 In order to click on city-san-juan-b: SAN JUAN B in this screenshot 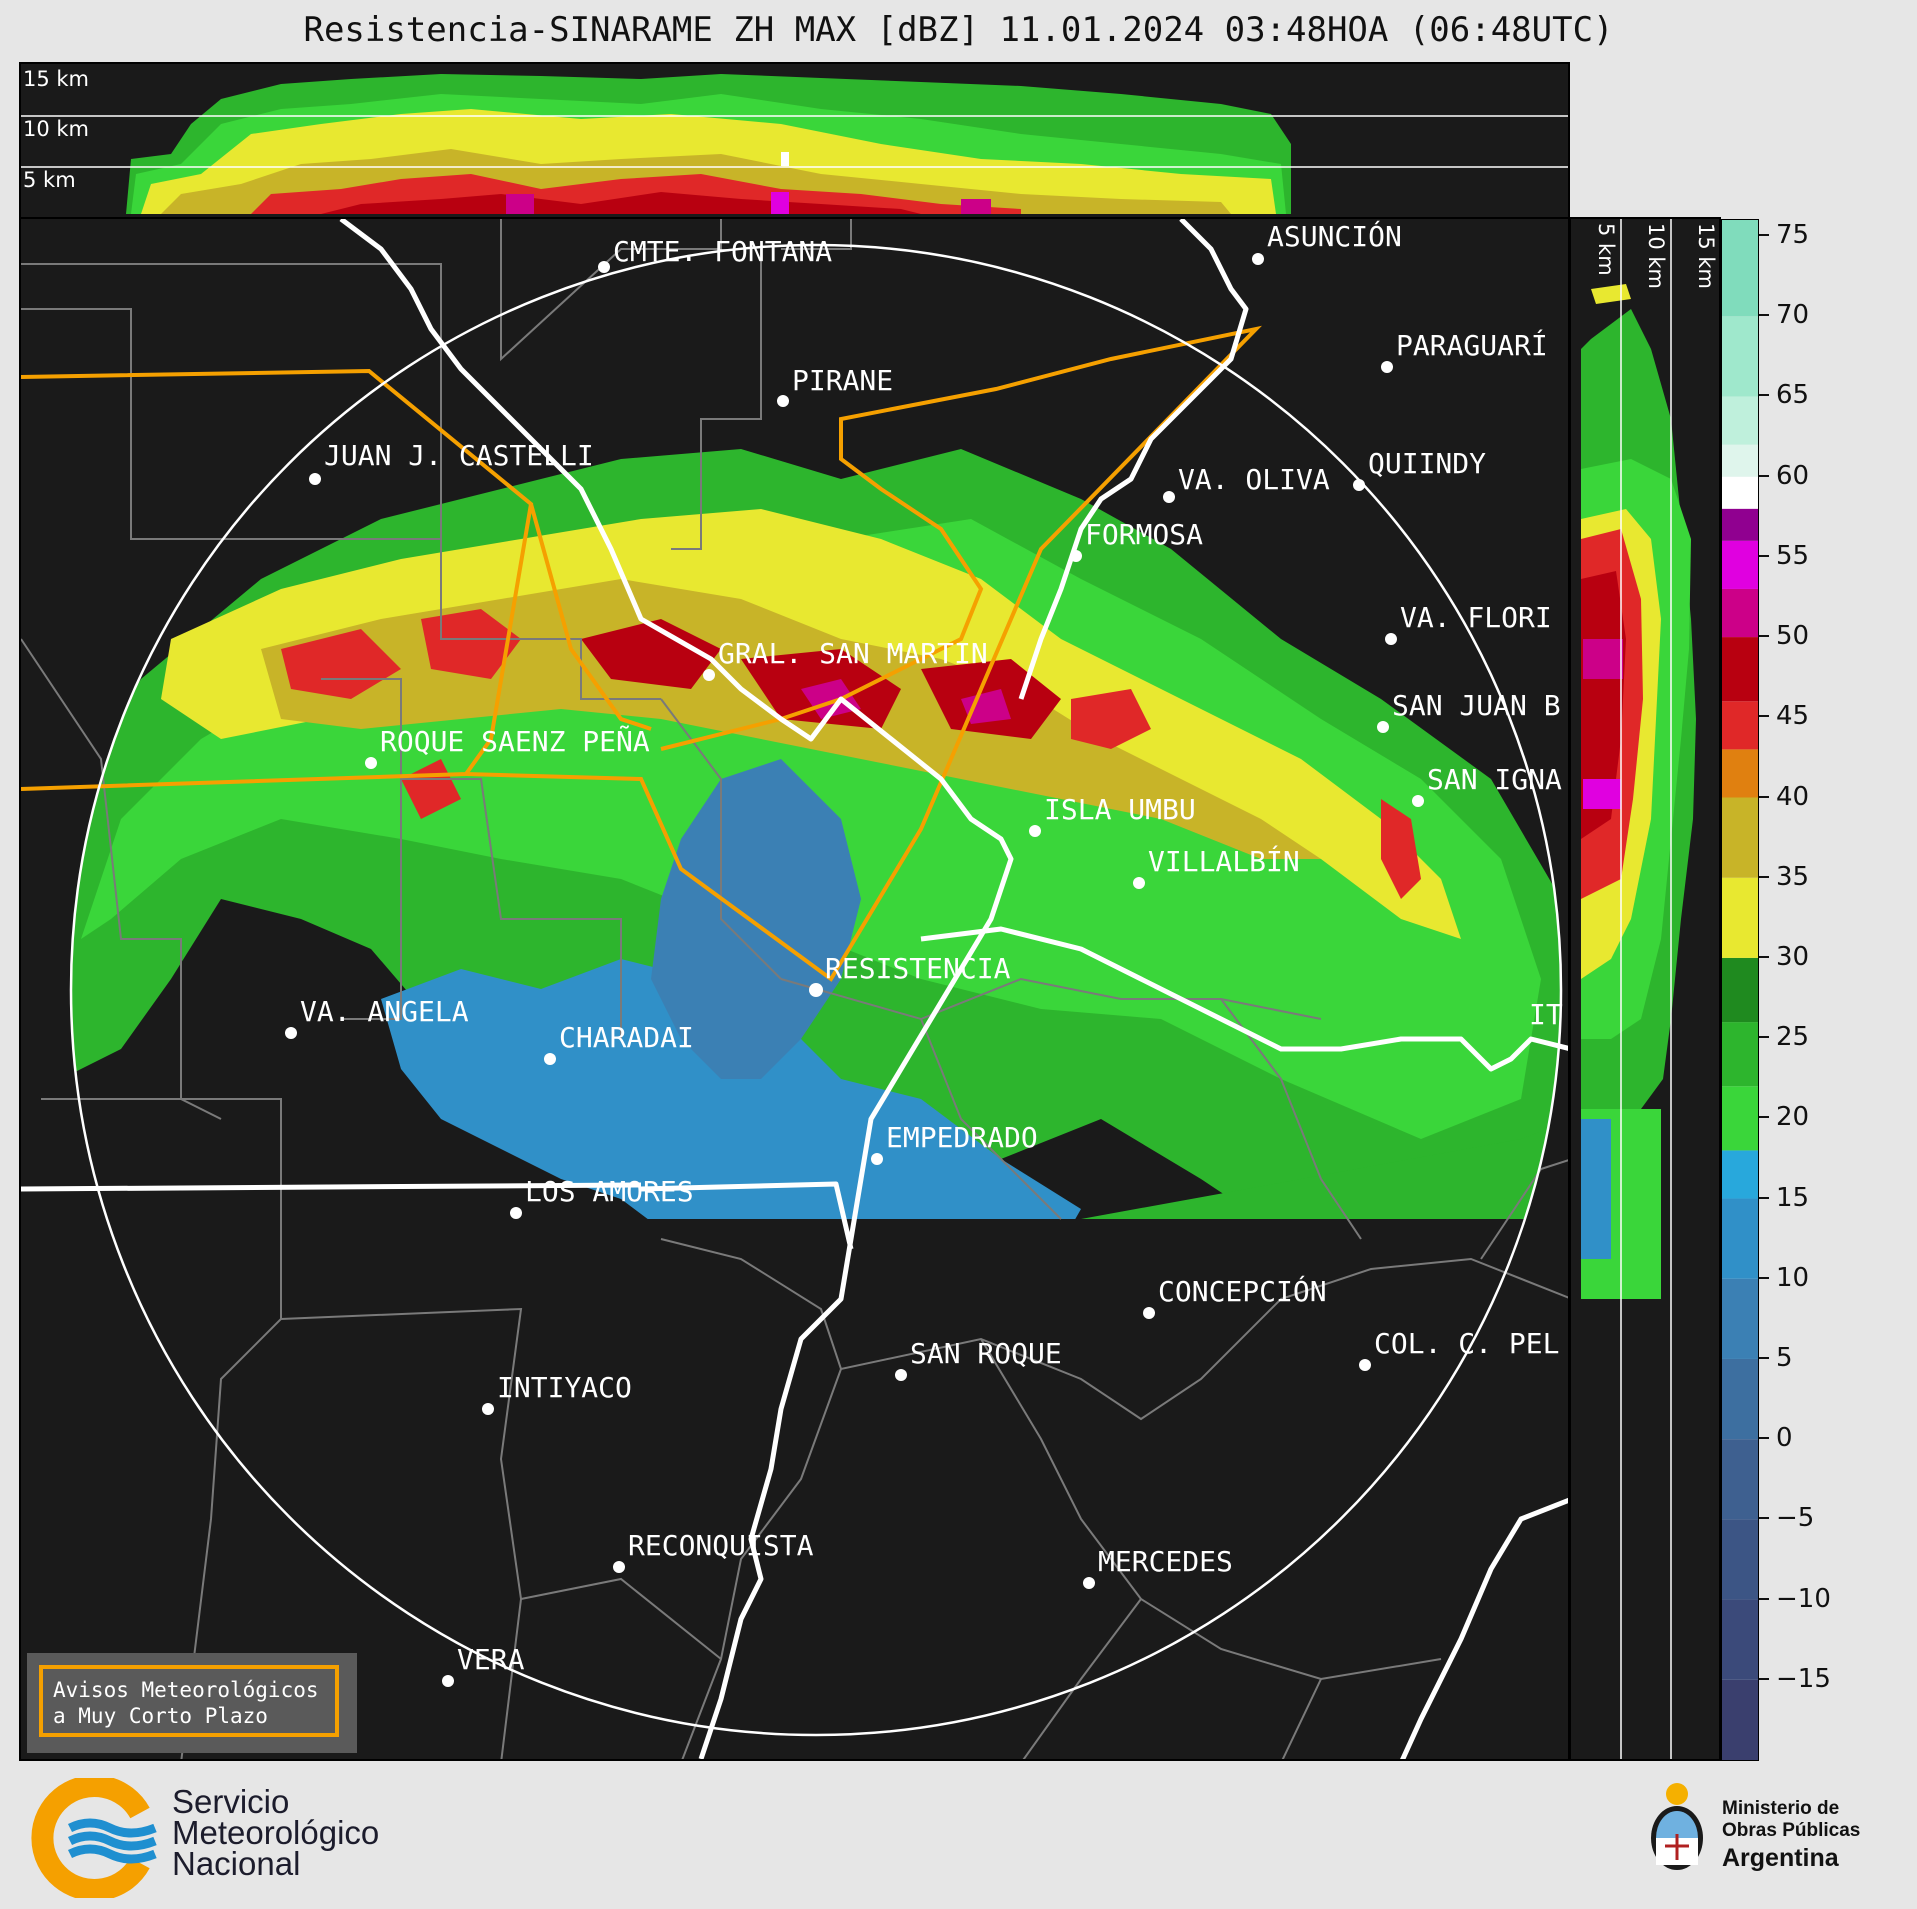, I will do `click(1469, 711)`.